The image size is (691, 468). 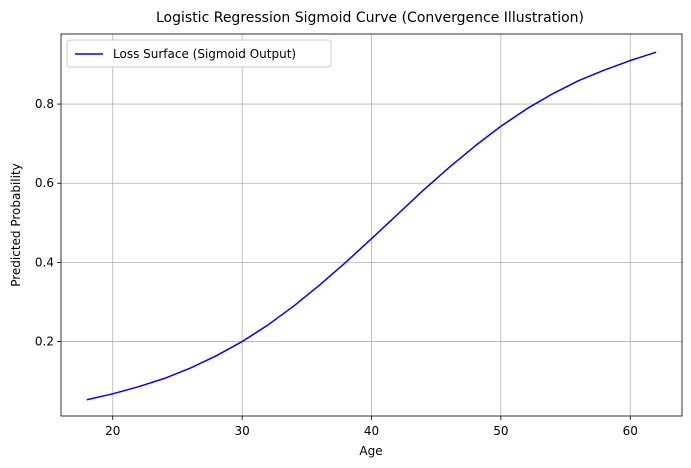 I want to click on y-axis-label: Predicted Probability, so click(x=16, y=225).